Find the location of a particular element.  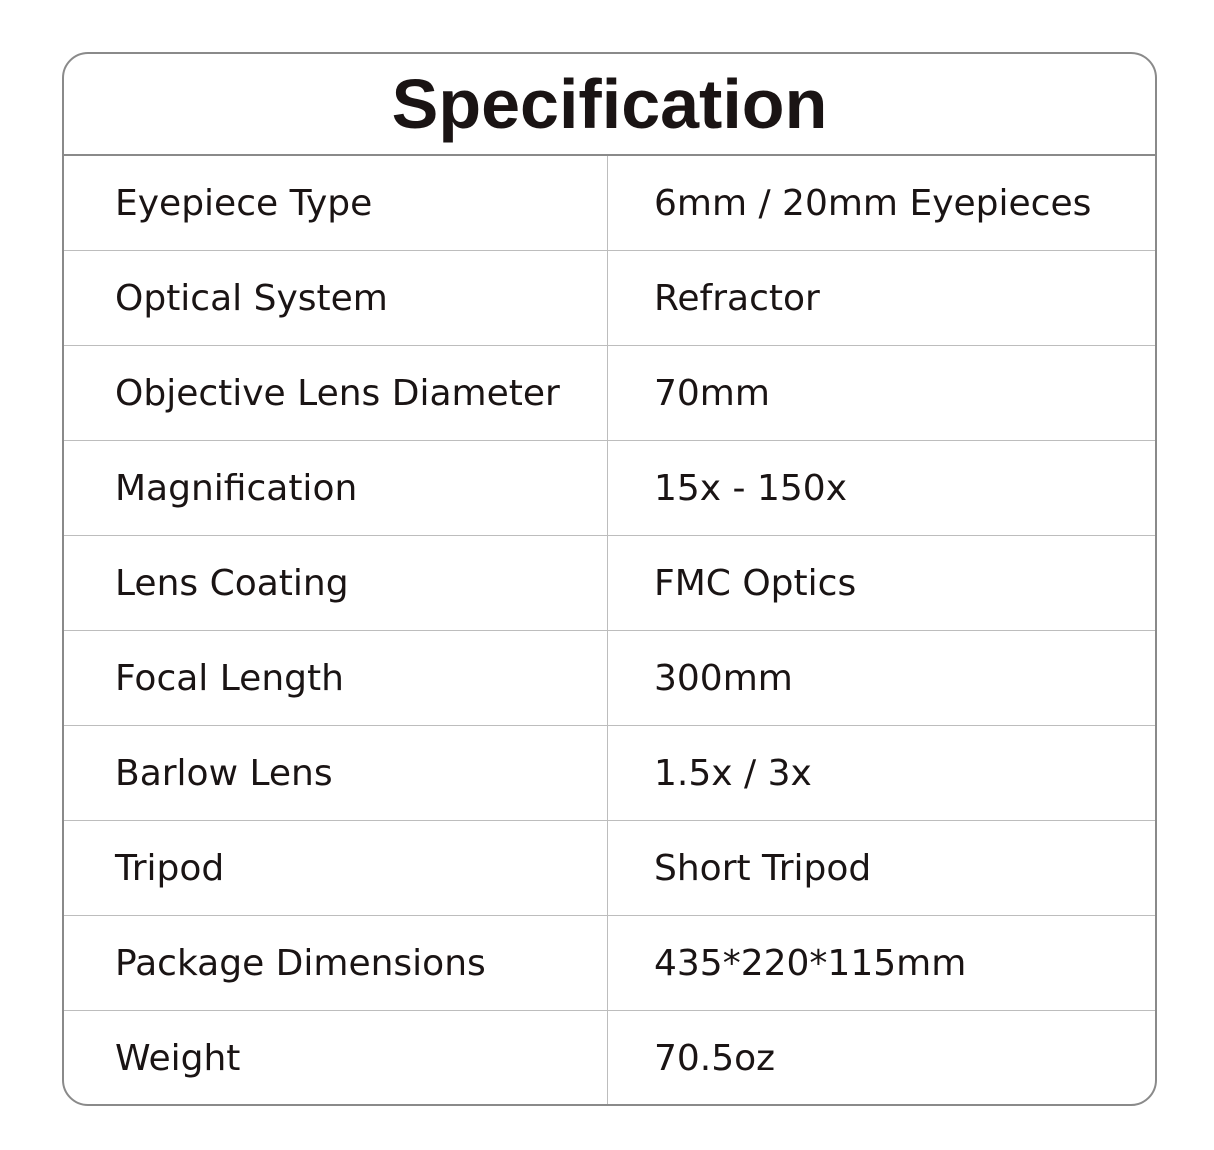

table-row: Package Dimensions 435*220*115mm is located at coordinates (609, 963).